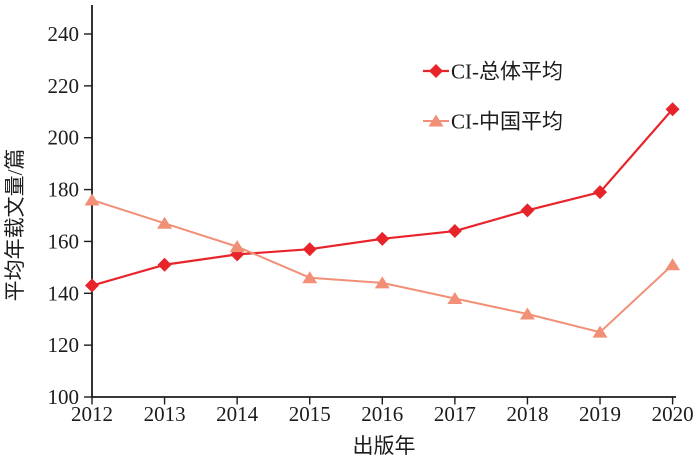  I want to click on legend-diamond-icon, so click(436, 71).